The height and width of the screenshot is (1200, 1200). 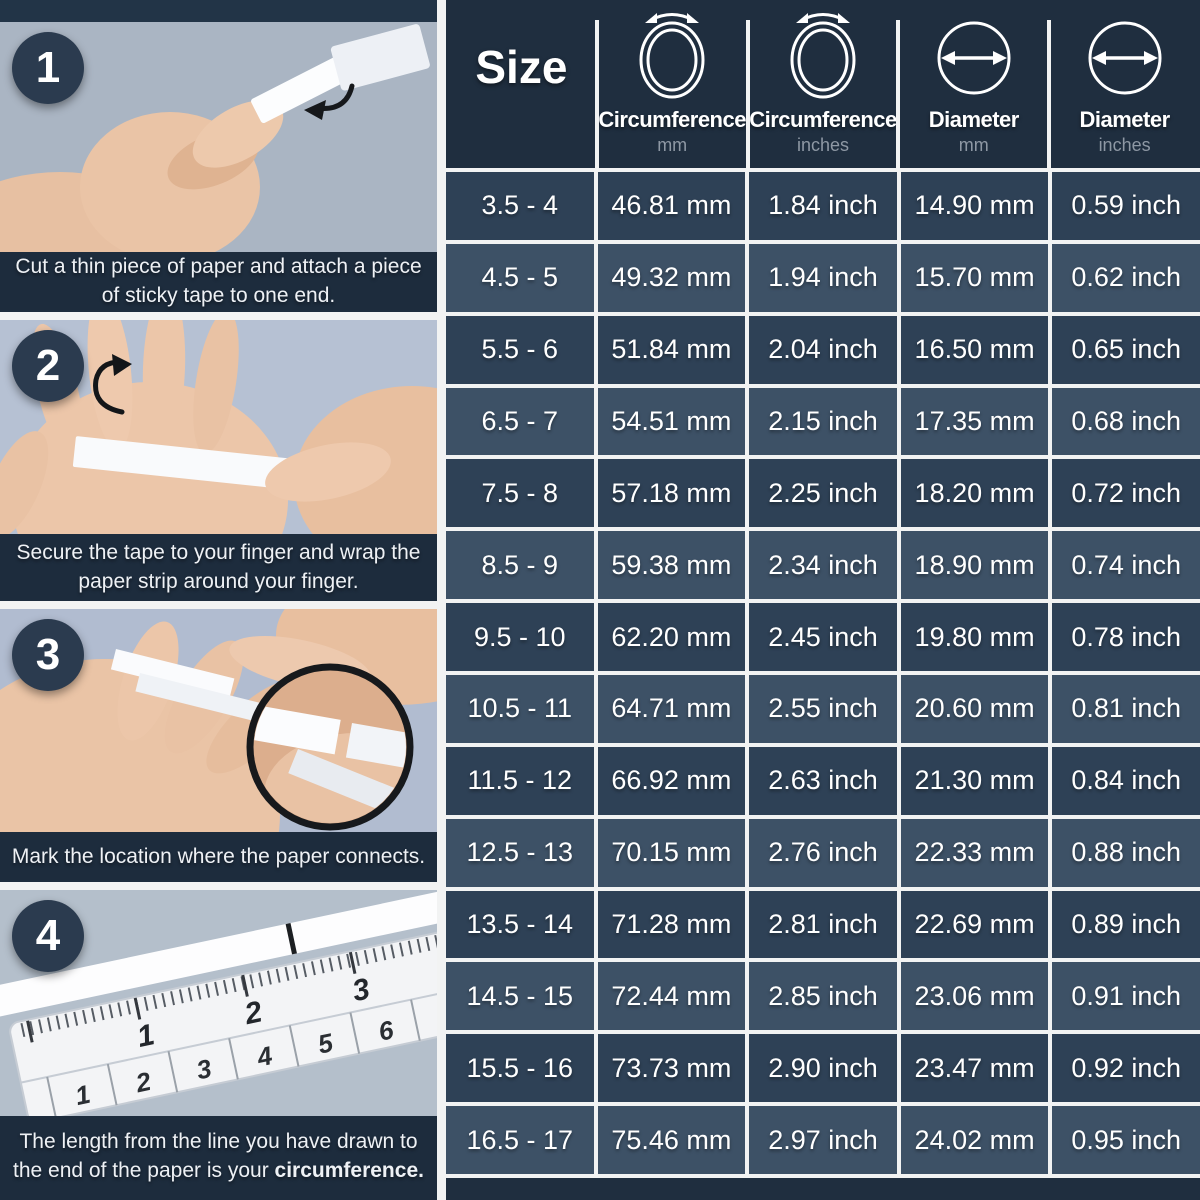 What do you see at coordinates (669, 349) in the screenshot?
I see `circumference-mm-cell: 51.84 mm` at bounding box center [669, 349].